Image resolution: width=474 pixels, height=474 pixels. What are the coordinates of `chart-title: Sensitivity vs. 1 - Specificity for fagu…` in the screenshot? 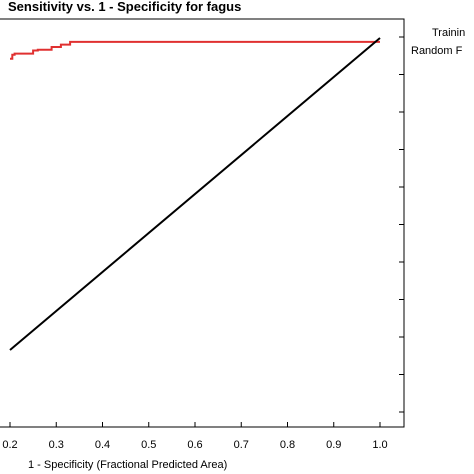 It's located at (125, 7).